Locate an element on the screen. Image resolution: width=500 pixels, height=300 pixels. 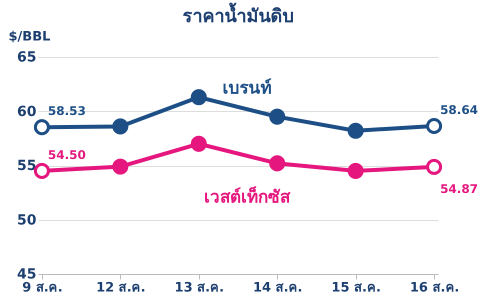
y-tick-label: 55 is located at coordinates (26, 166).